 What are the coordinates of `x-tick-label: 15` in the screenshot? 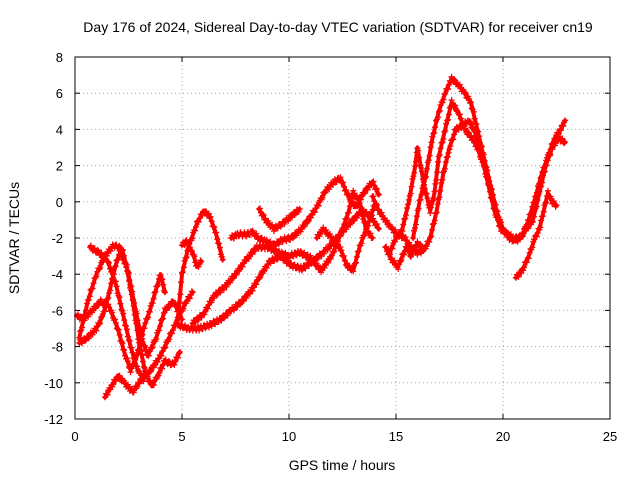 It's located at (396, 436).